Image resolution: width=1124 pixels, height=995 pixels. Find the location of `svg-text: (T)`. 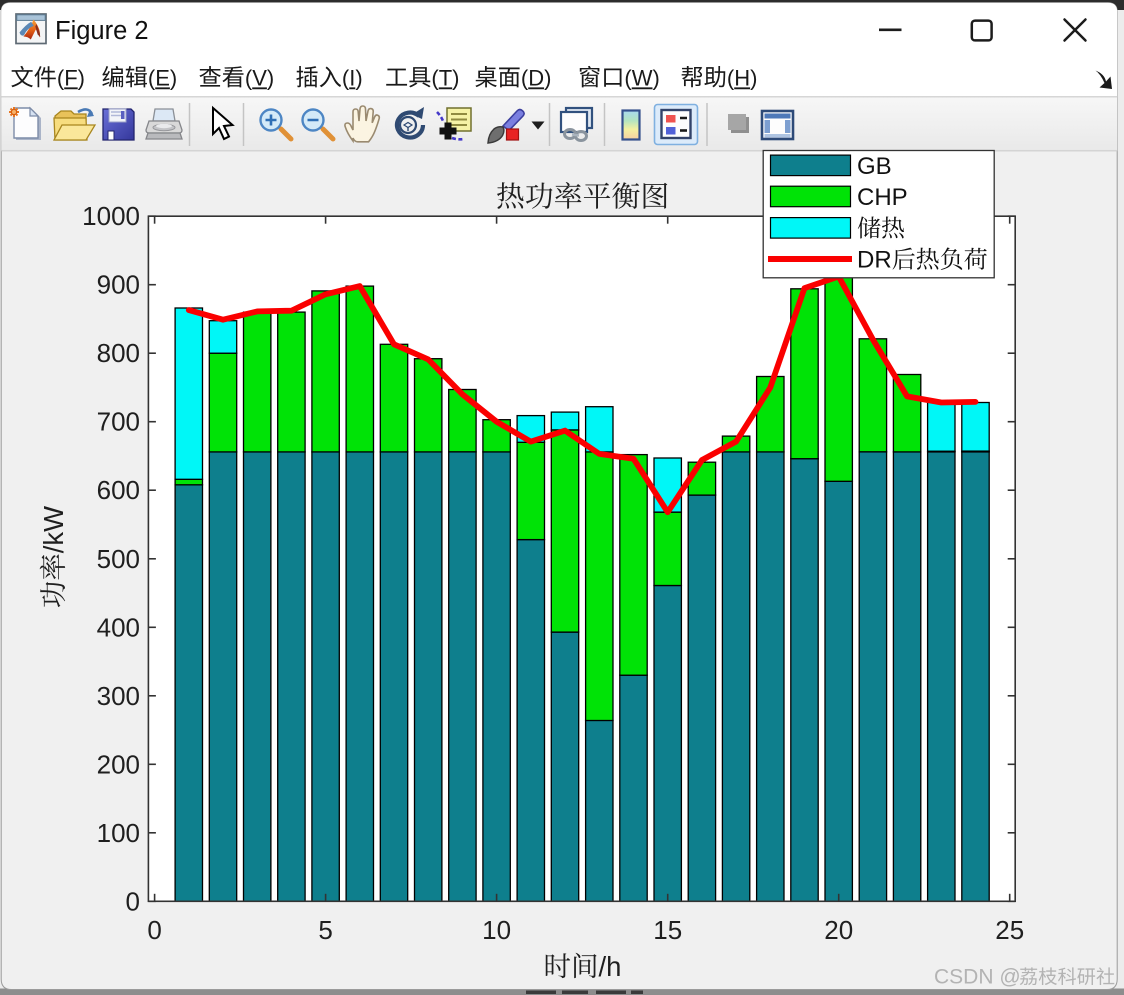

svg-text: (T) is located at coordinates (445, 78).